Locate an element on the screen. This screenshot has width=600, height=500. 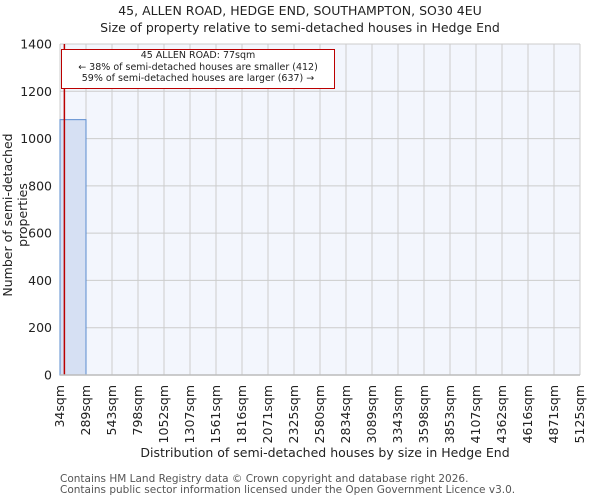
y-tick-label: 800 is located at coordinates (40, 185).